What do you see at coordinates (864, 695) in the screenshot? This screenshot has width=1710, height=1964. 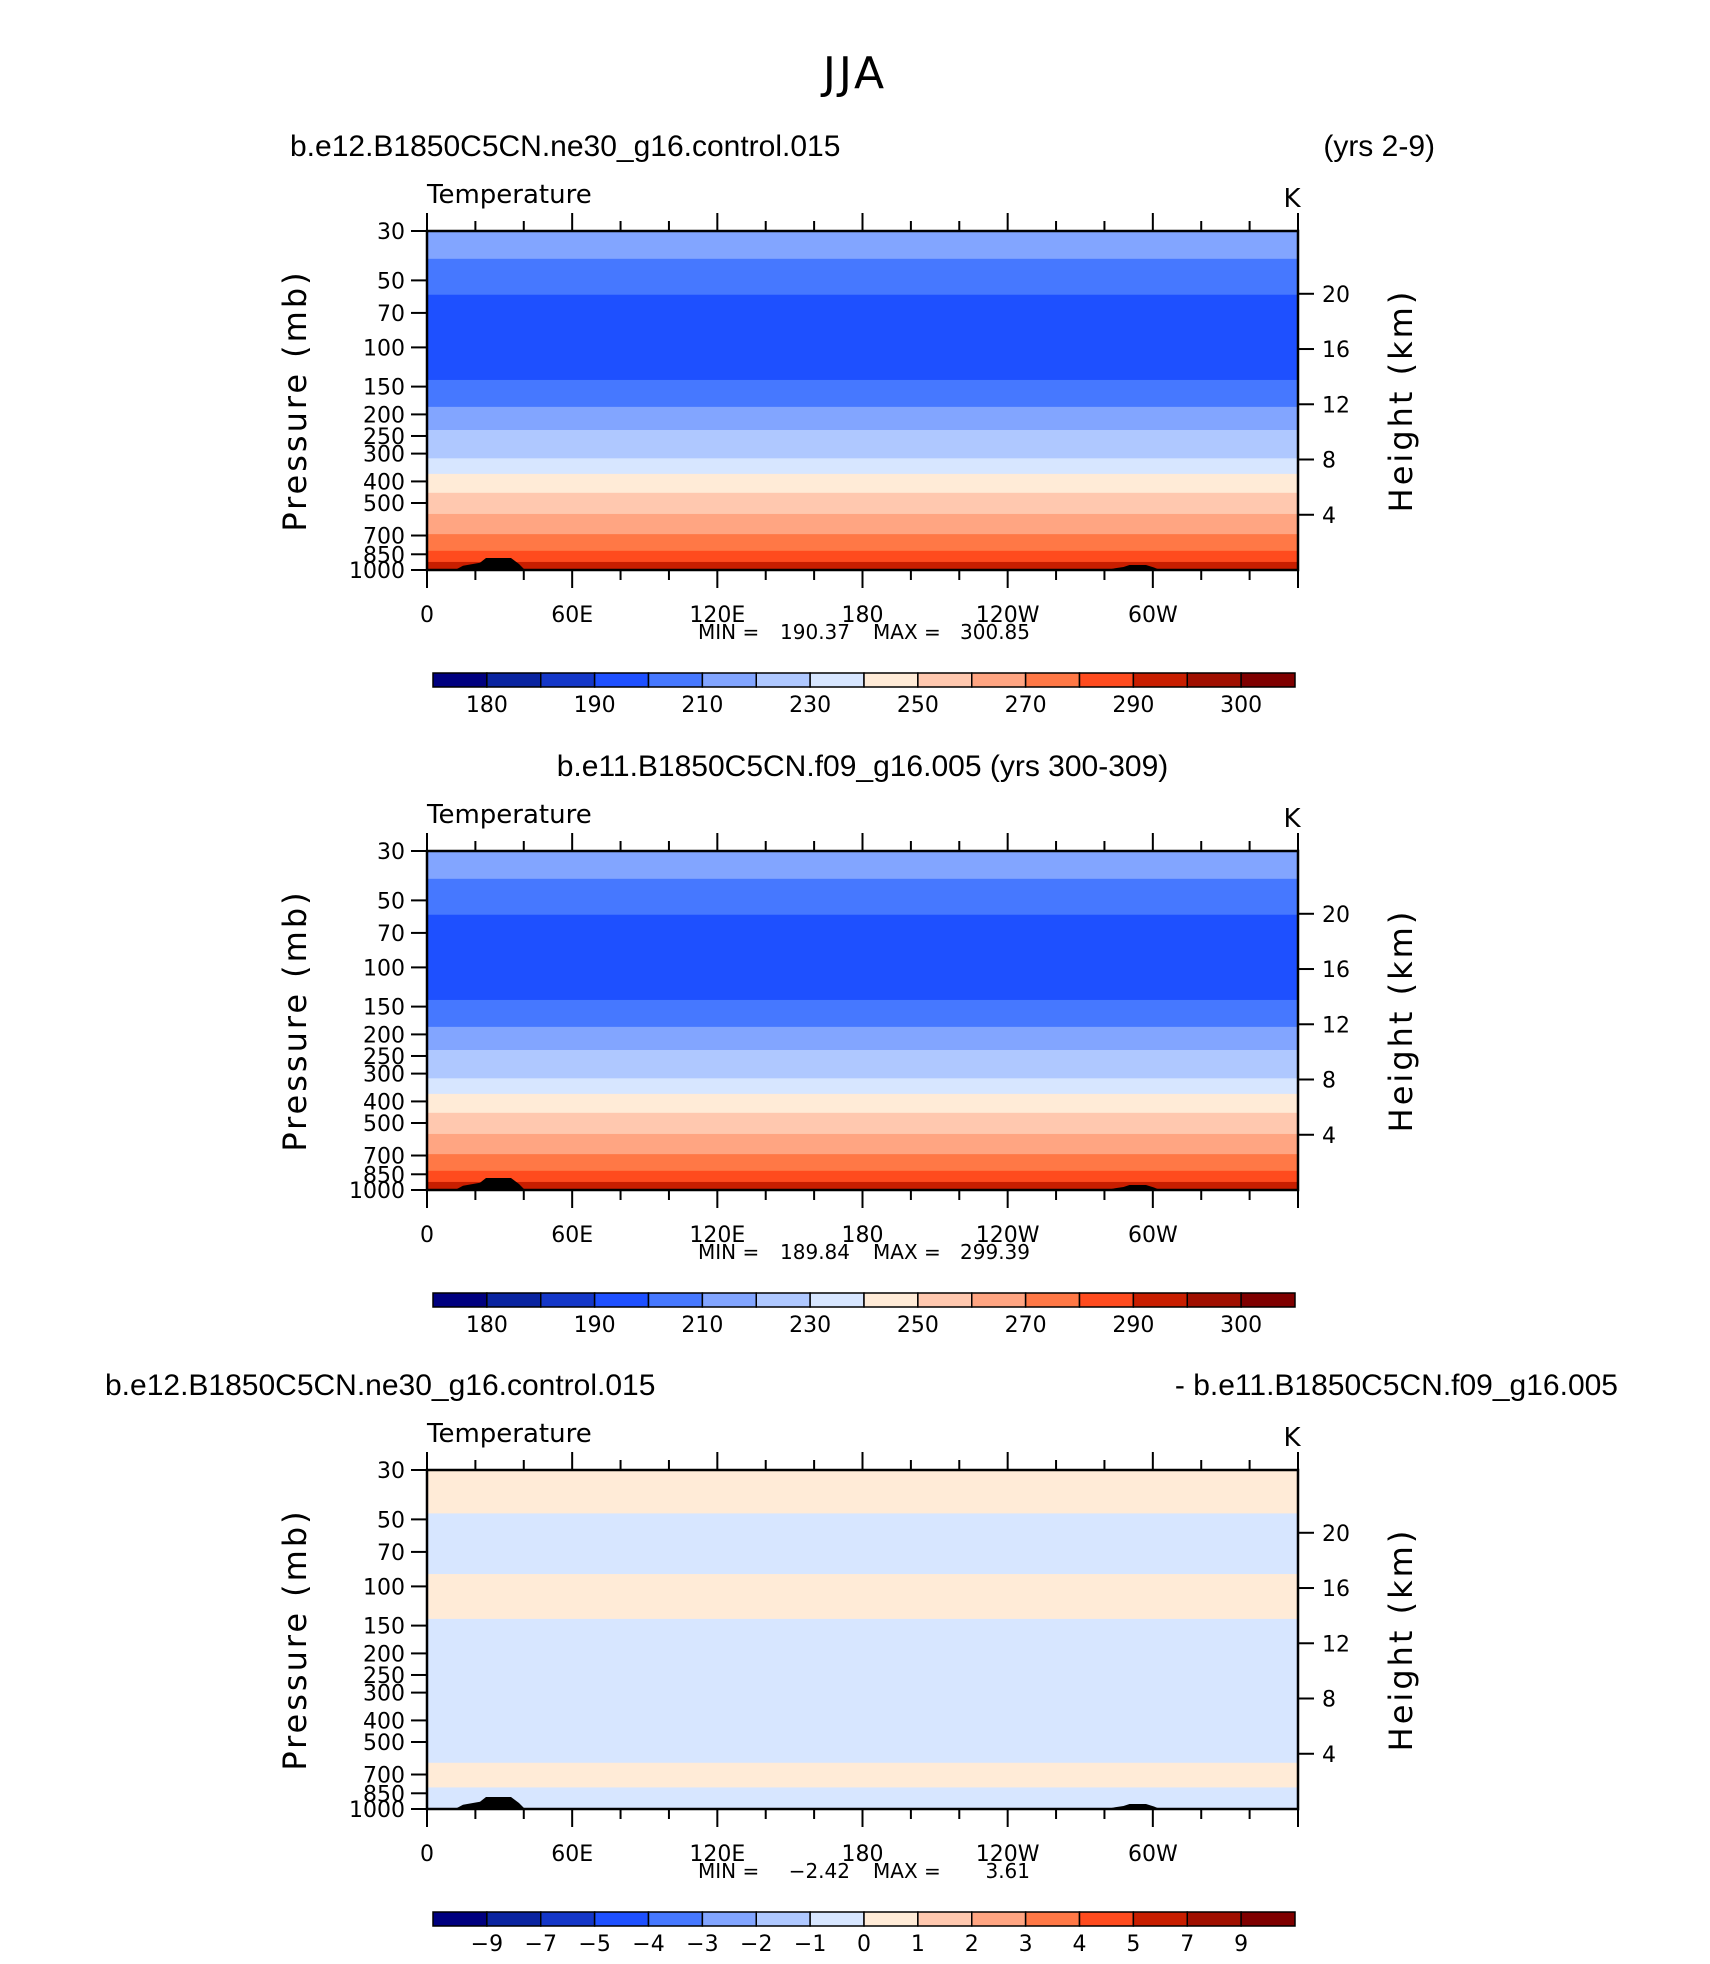 I see `colorbar: 180 190 210 230 250 270 290 300` at bounding box center [864, 695].